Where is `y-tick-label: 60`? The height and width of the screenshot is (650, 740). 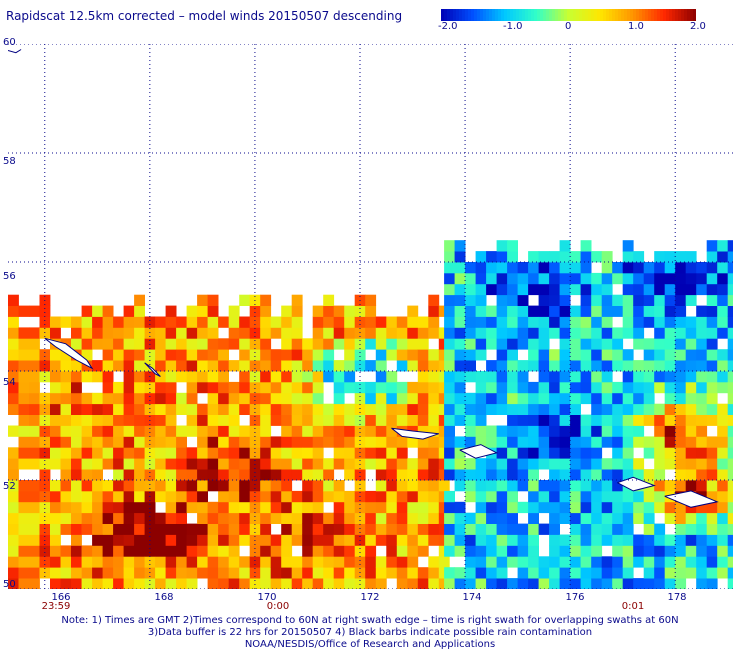
y-tick-label: 60 is located at coordinates (9, 42).